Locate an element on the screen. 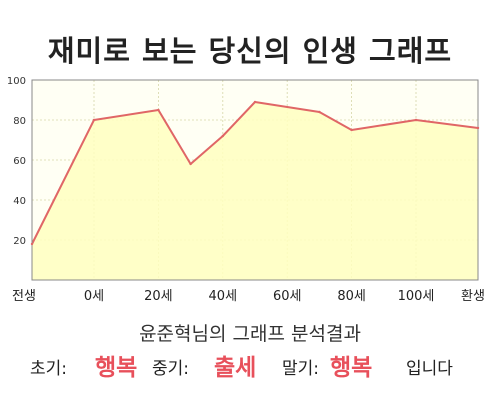 Image resolution: width=500 pixels, height=400 pixels. x-tick-label: 20세 is located at coordinates (158, 296).